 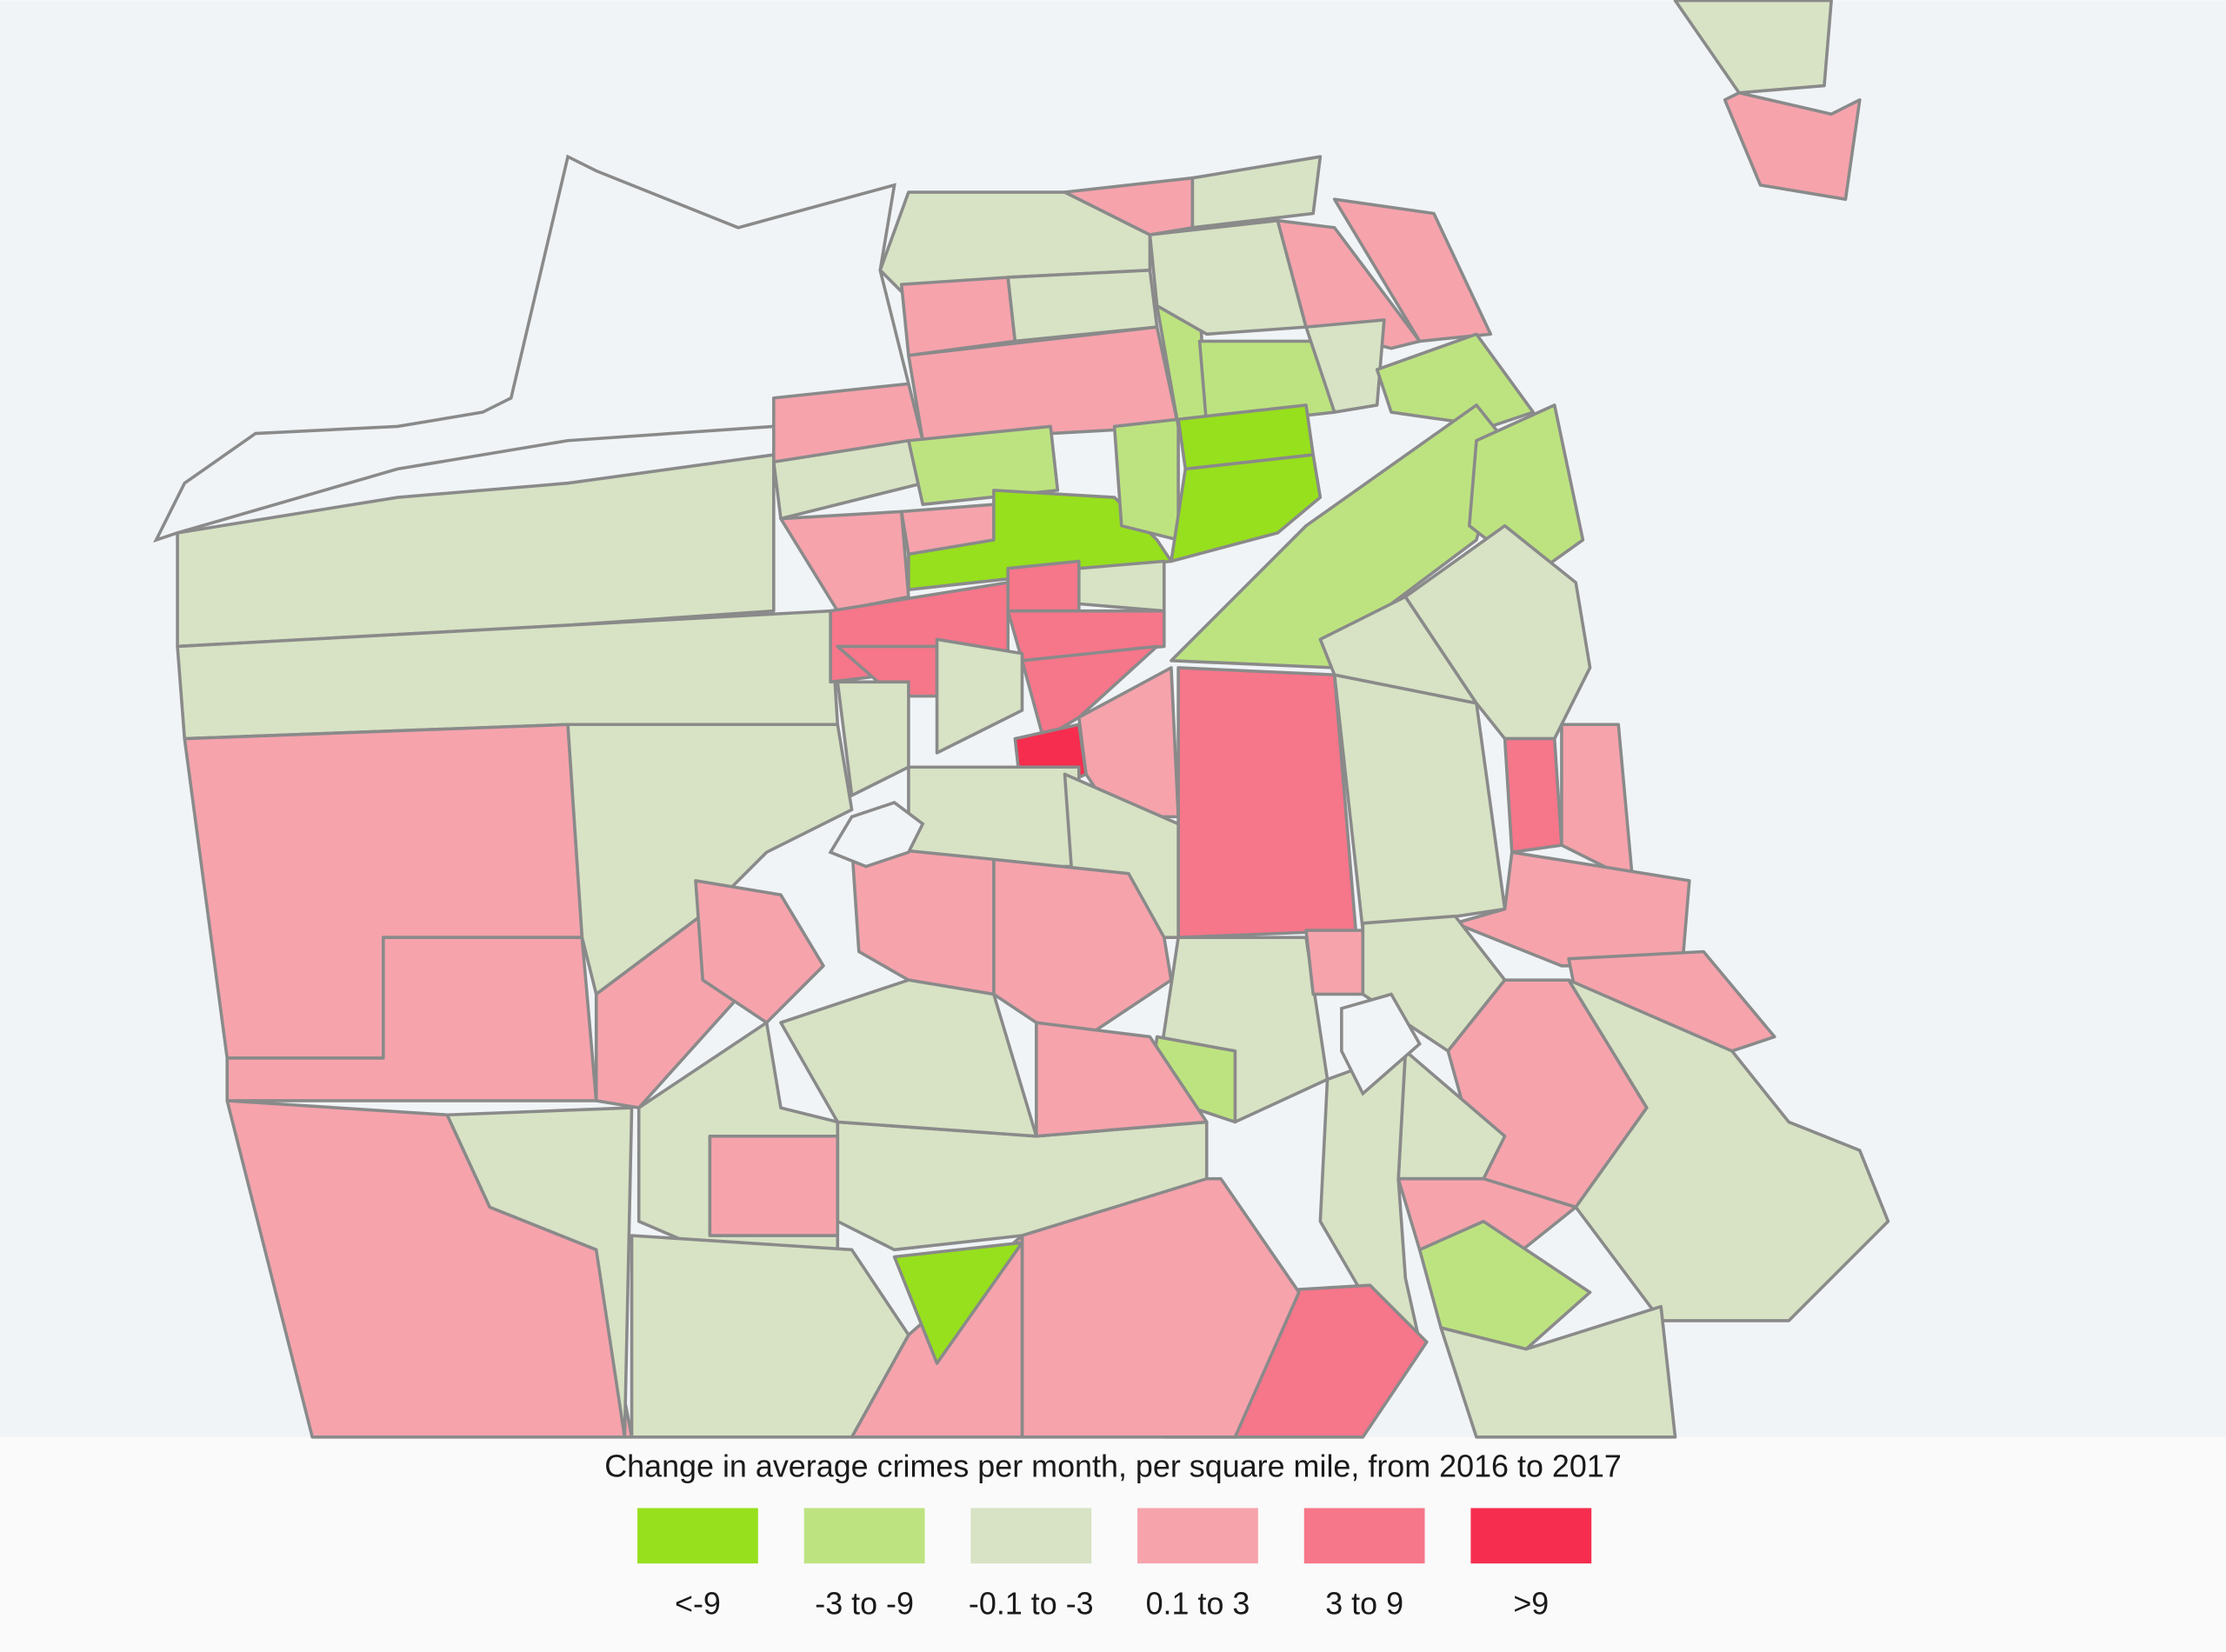 I want to click on legend-label: 3 to 9, so click(x=1364, y=1604).